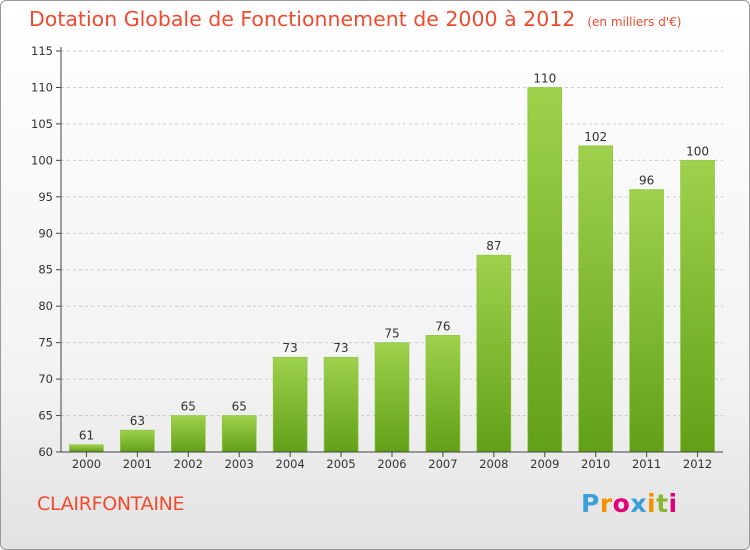 This screenshot has width=750, height=550. What do you see at coordinates (662, 503) in the screenshot?
I see `logo-letter: t` at bounding box center [662, 503].